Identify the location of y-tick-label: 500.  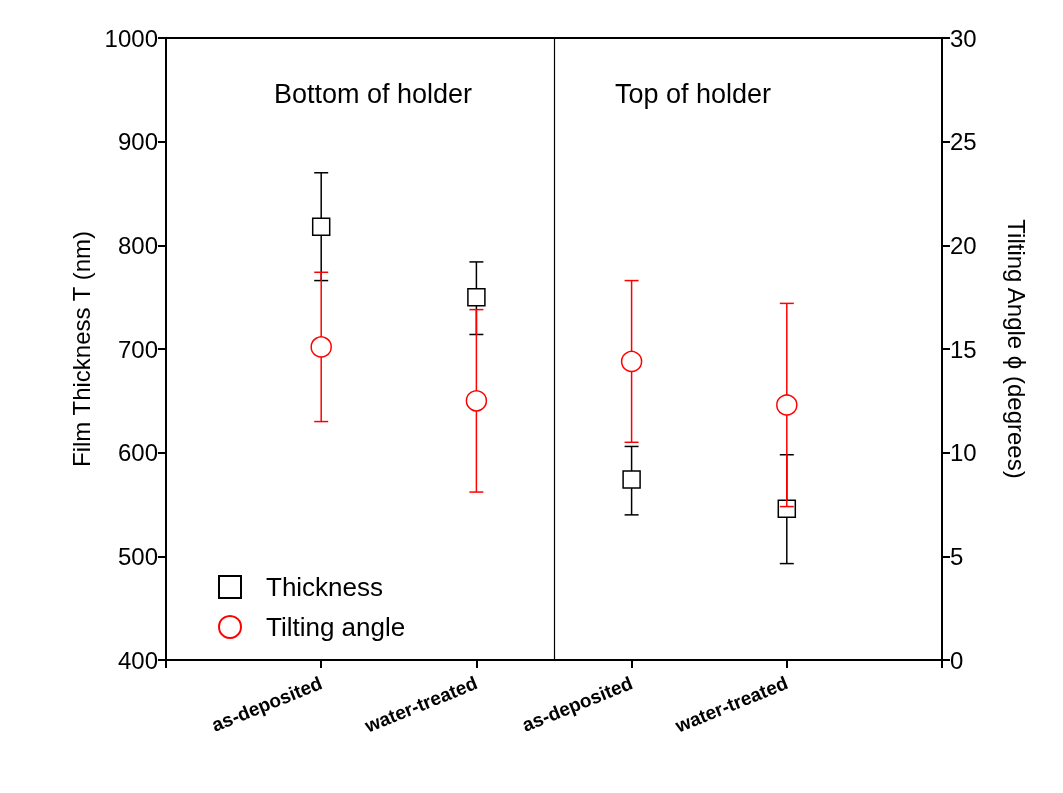
(137, 556).